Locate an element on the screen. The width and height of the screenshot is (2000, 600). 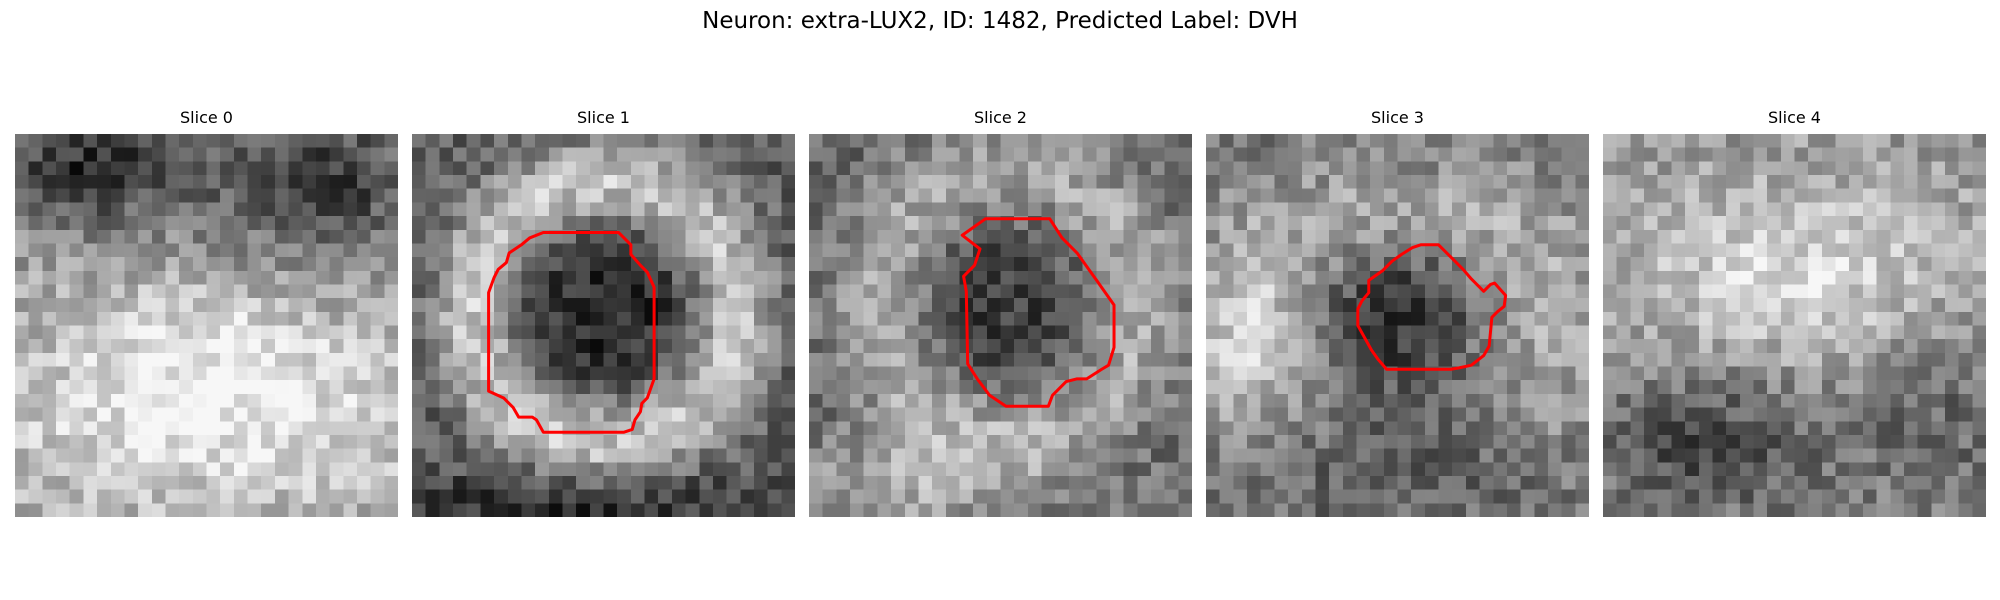
slice-panel-4: Slice 4 is located at coordinates (1794, 315).